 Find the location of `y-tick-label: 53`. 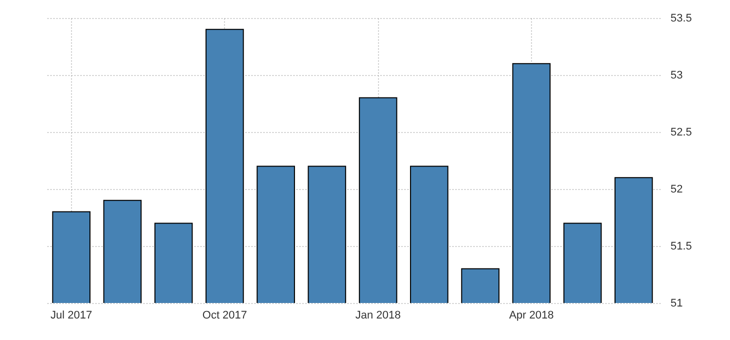

y-tick-label: 53 is located at coordinates (676, 76).